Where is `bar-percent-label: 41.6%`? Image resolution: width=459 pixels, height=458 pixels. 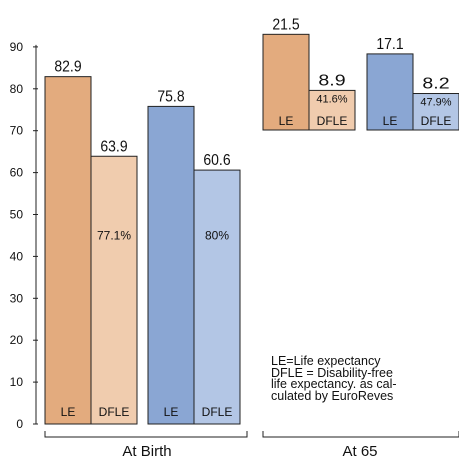 bar-percent-label: 41.6% is located at coordinates (331, 99).